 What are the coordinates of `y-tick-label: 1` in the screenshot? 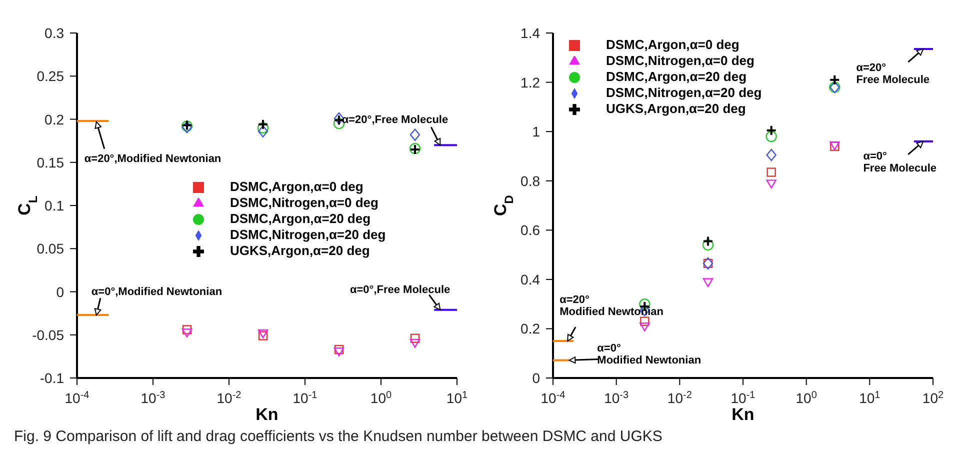 It's located at (536, 132).